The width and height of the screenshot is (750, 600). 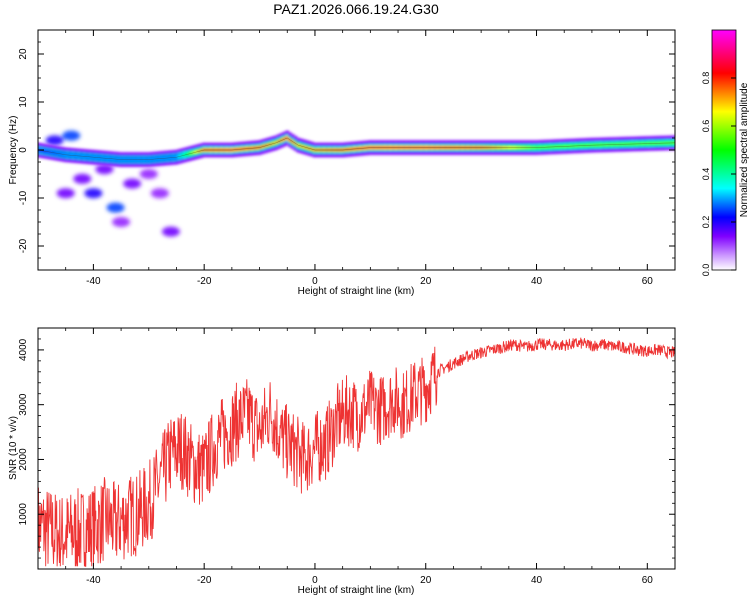 I want to click on colorbar-label: Normalized spectral amplitude, so click(x=744, y=149).